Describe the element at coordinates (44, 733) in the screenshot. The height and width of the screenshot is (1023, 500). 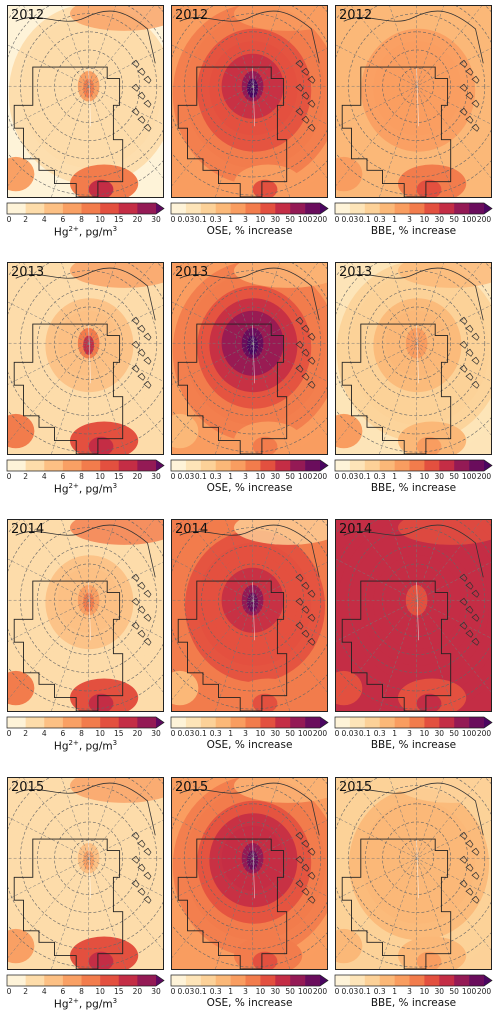
I see `colorbar-tick-label: 4` at that location.